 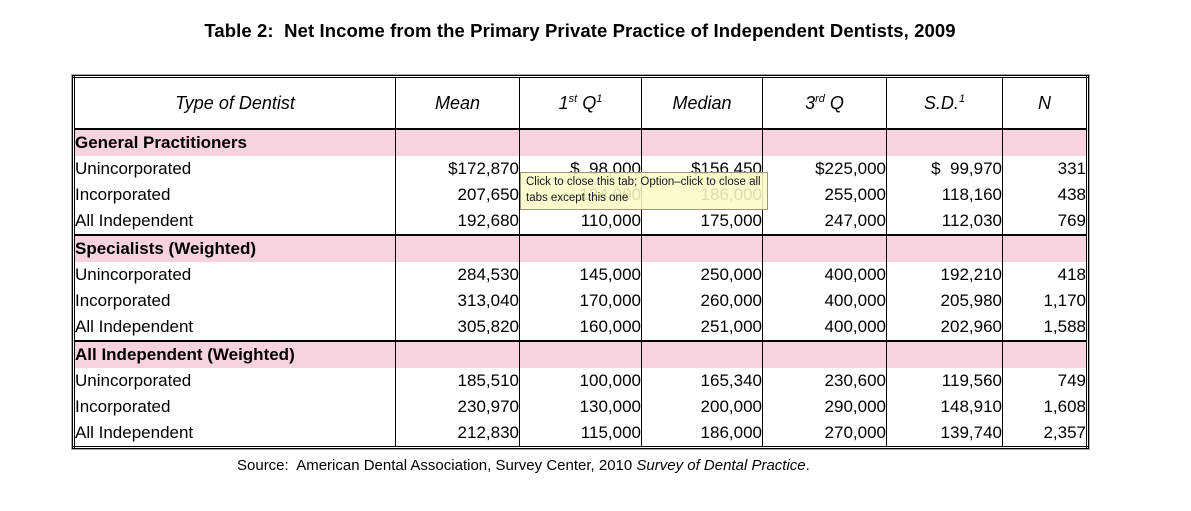 What do you see at coordinates (820, 98) in the screenshot?
I see `superscript: rd` at bounding box center [820, 98].